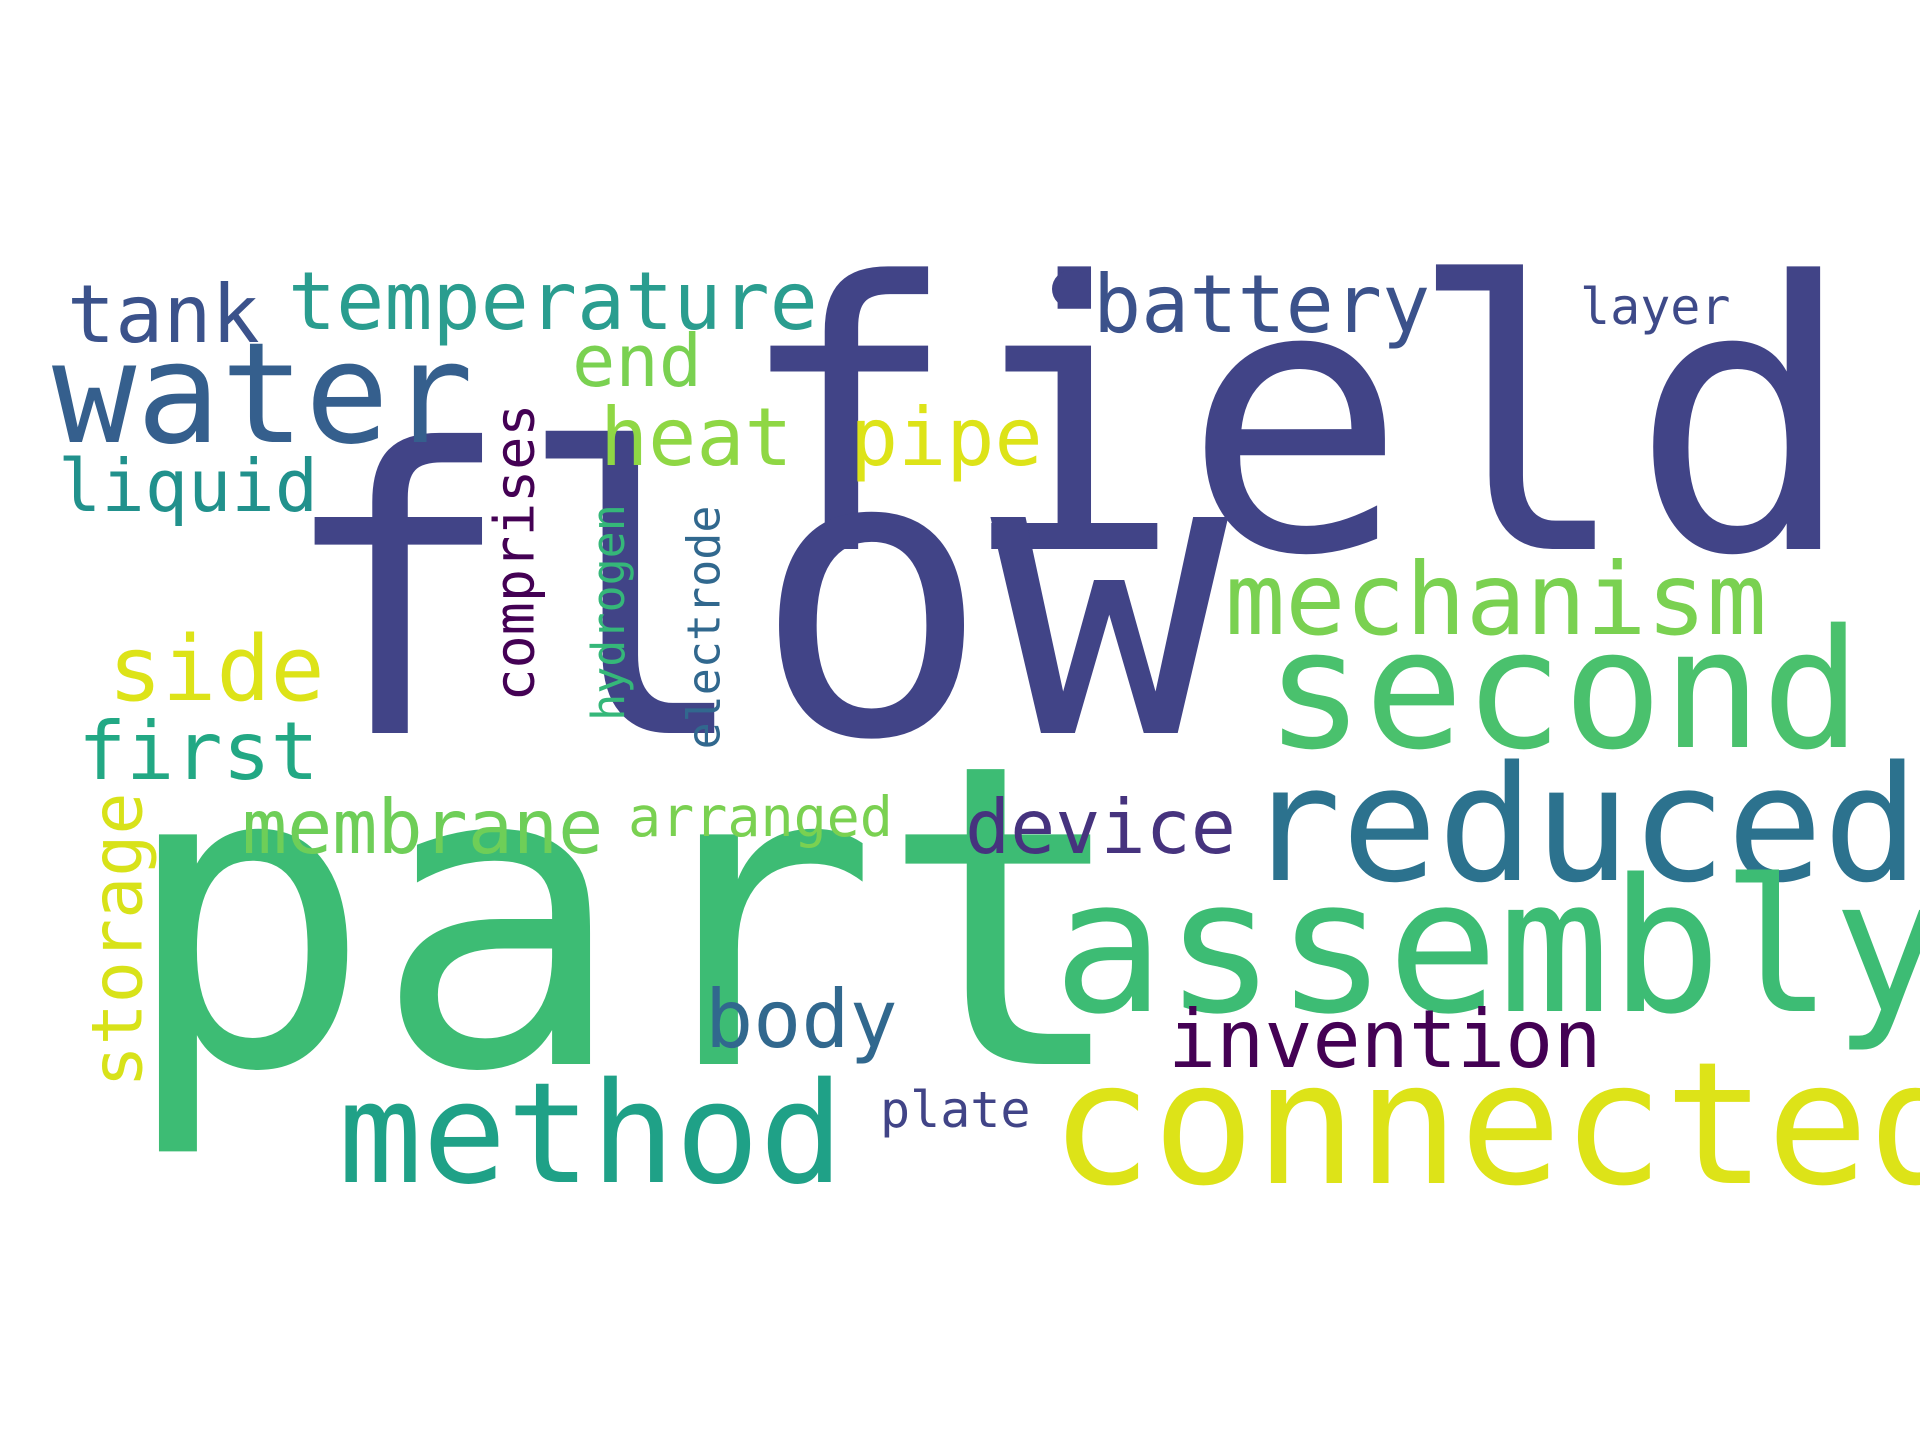 The width and height of the screenshot is (1920, 1440). What do you see at coordinates (591, 1135) in the screenshot?
I see `word-method: method` at bounding box center [591, 1135].